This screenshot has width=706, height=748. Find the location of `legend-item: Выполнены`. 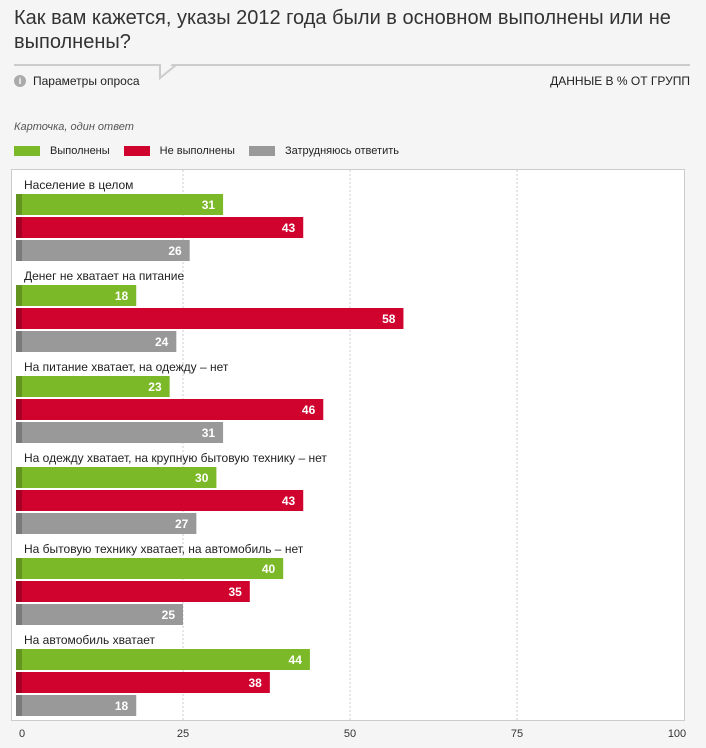

legend-item: Выполнены is located at coordinates (62, 151).